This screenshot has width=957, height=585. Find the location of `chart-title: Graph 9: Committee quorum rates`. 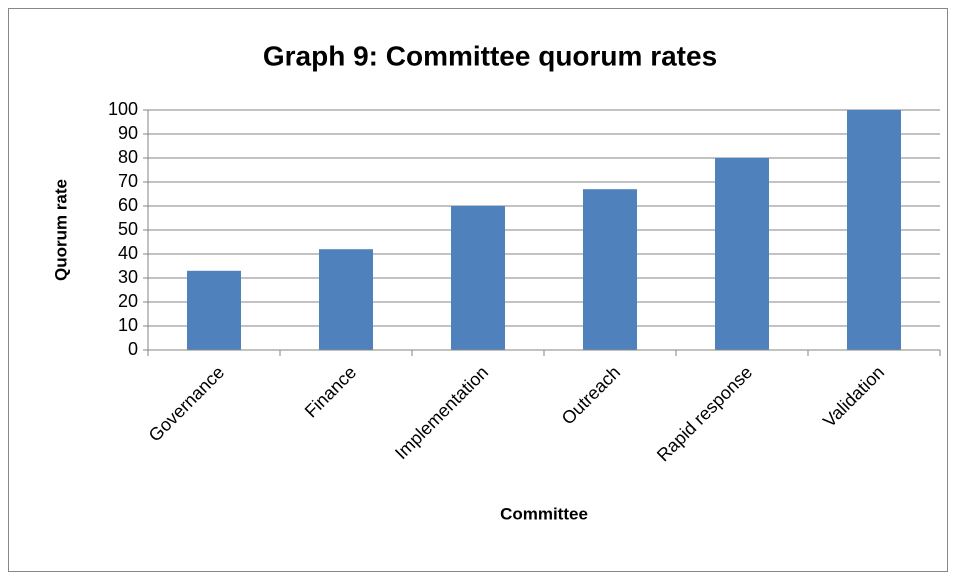

chart-title: Graph 9: Committee quorum rates is located at coordinates (490, 55).